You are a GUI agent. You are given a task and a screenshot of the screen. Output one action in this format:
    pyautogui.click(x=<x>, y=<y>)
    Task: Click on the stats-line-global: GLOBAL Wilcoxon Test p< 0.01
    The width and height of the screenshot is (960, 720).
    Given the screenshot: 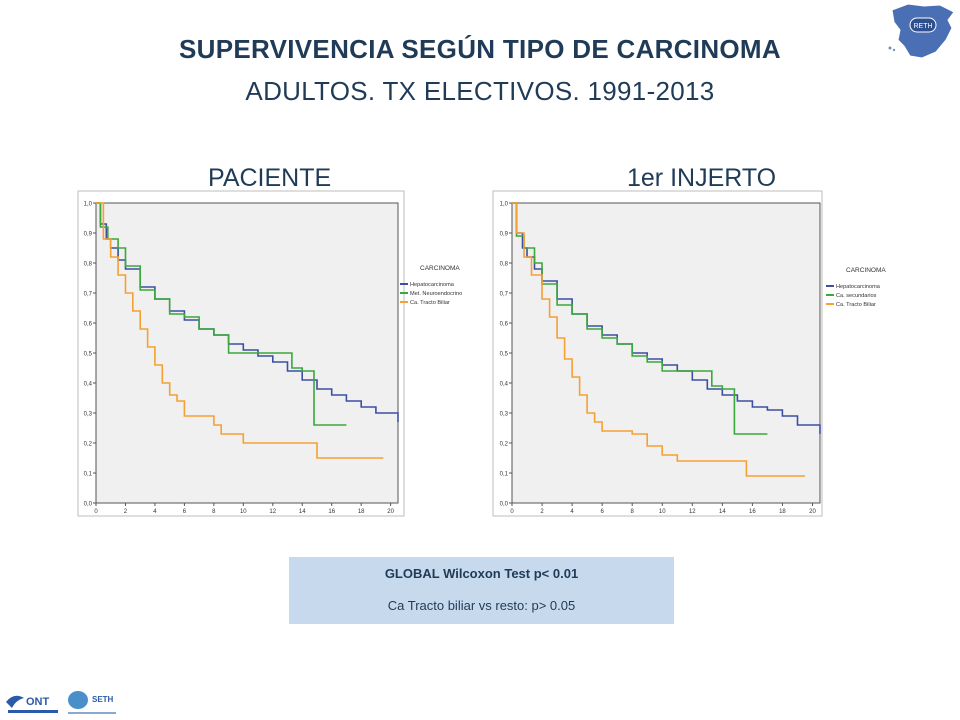 What is the action you would take?
    pyautogui.click(x=481, y=573)
    